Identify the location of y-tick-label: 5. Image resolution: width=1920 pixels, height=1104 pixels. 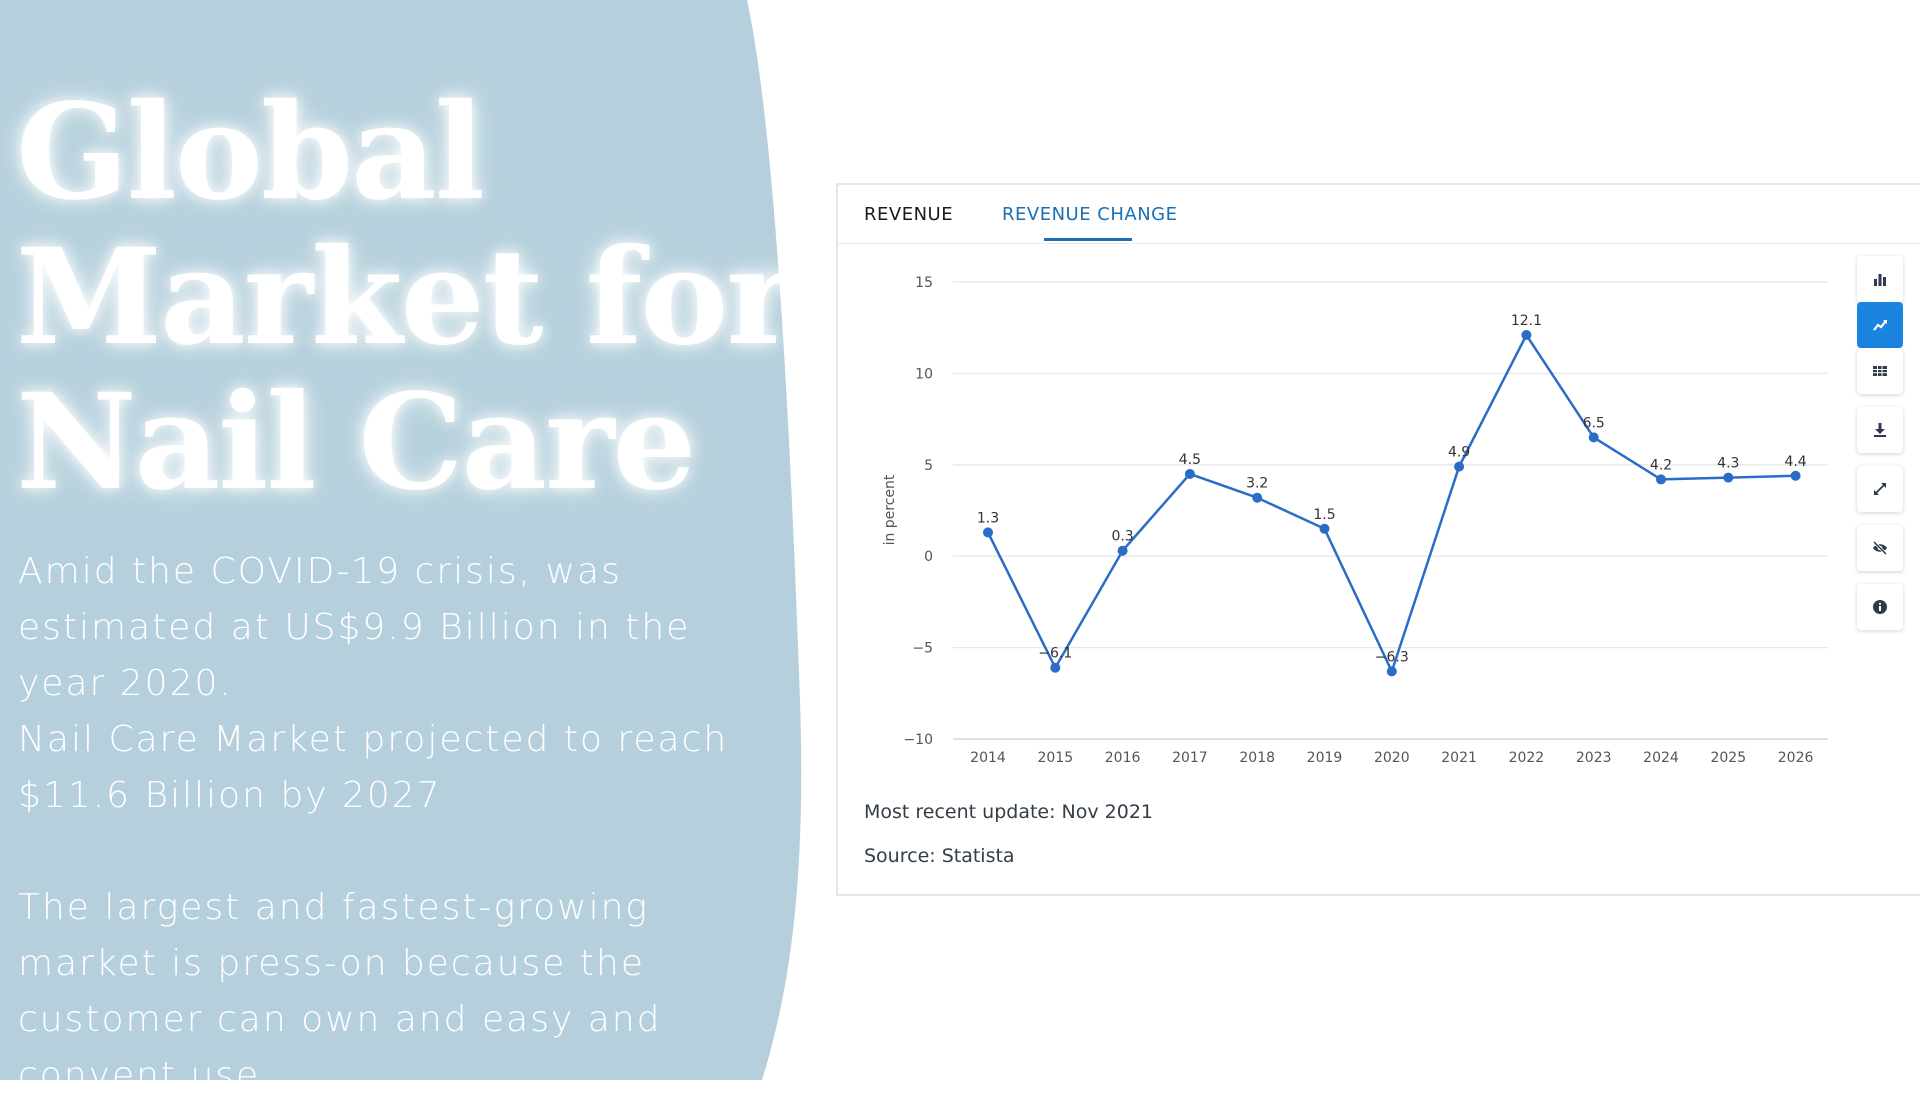
(928, 466).